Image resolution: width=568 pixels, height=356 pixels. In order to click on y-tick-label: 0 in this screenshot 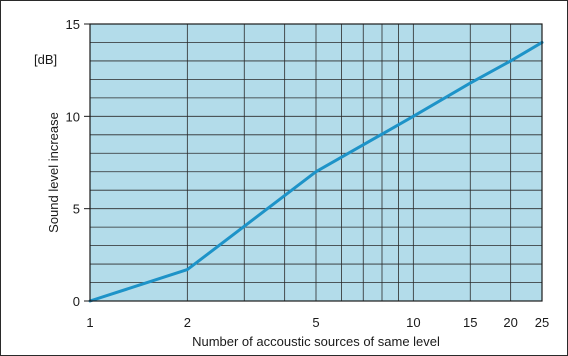, I will do `click(76, 301)`.